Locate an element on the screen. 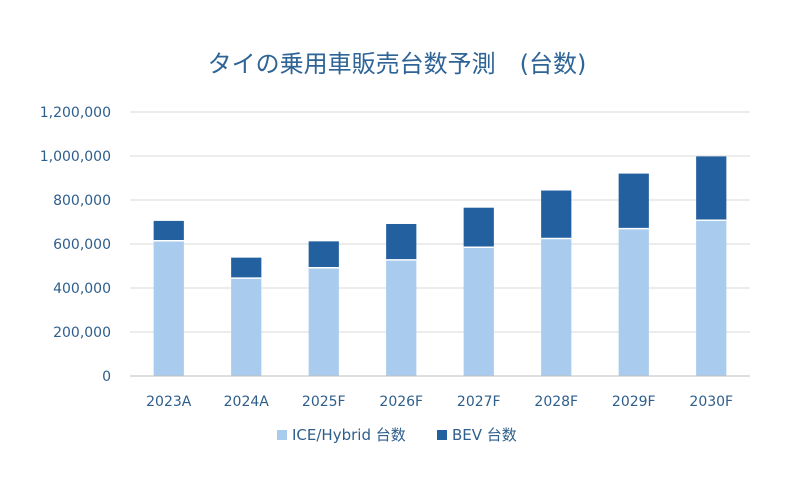 The width and height of the screenshot is (794, 494). x-axis-ticks: 2023A 2024A 2025F 2026F 2027F 2028F 2029F 2030F is located at coordinates (439, 402).